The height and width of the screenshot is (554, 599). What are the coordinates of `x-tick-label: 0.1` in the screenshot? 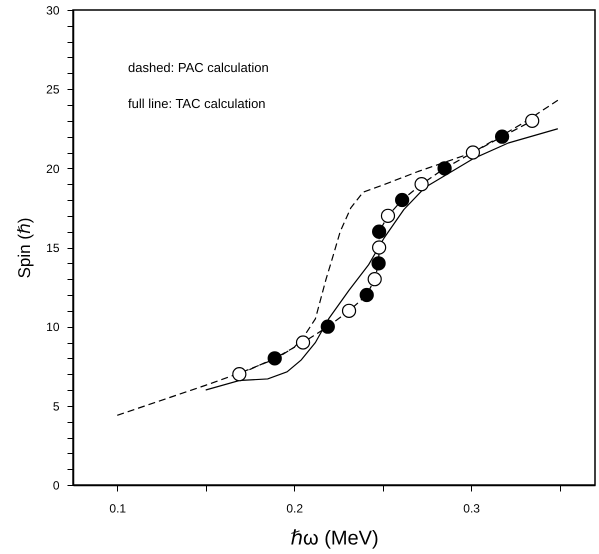 It's located at (117, 509).